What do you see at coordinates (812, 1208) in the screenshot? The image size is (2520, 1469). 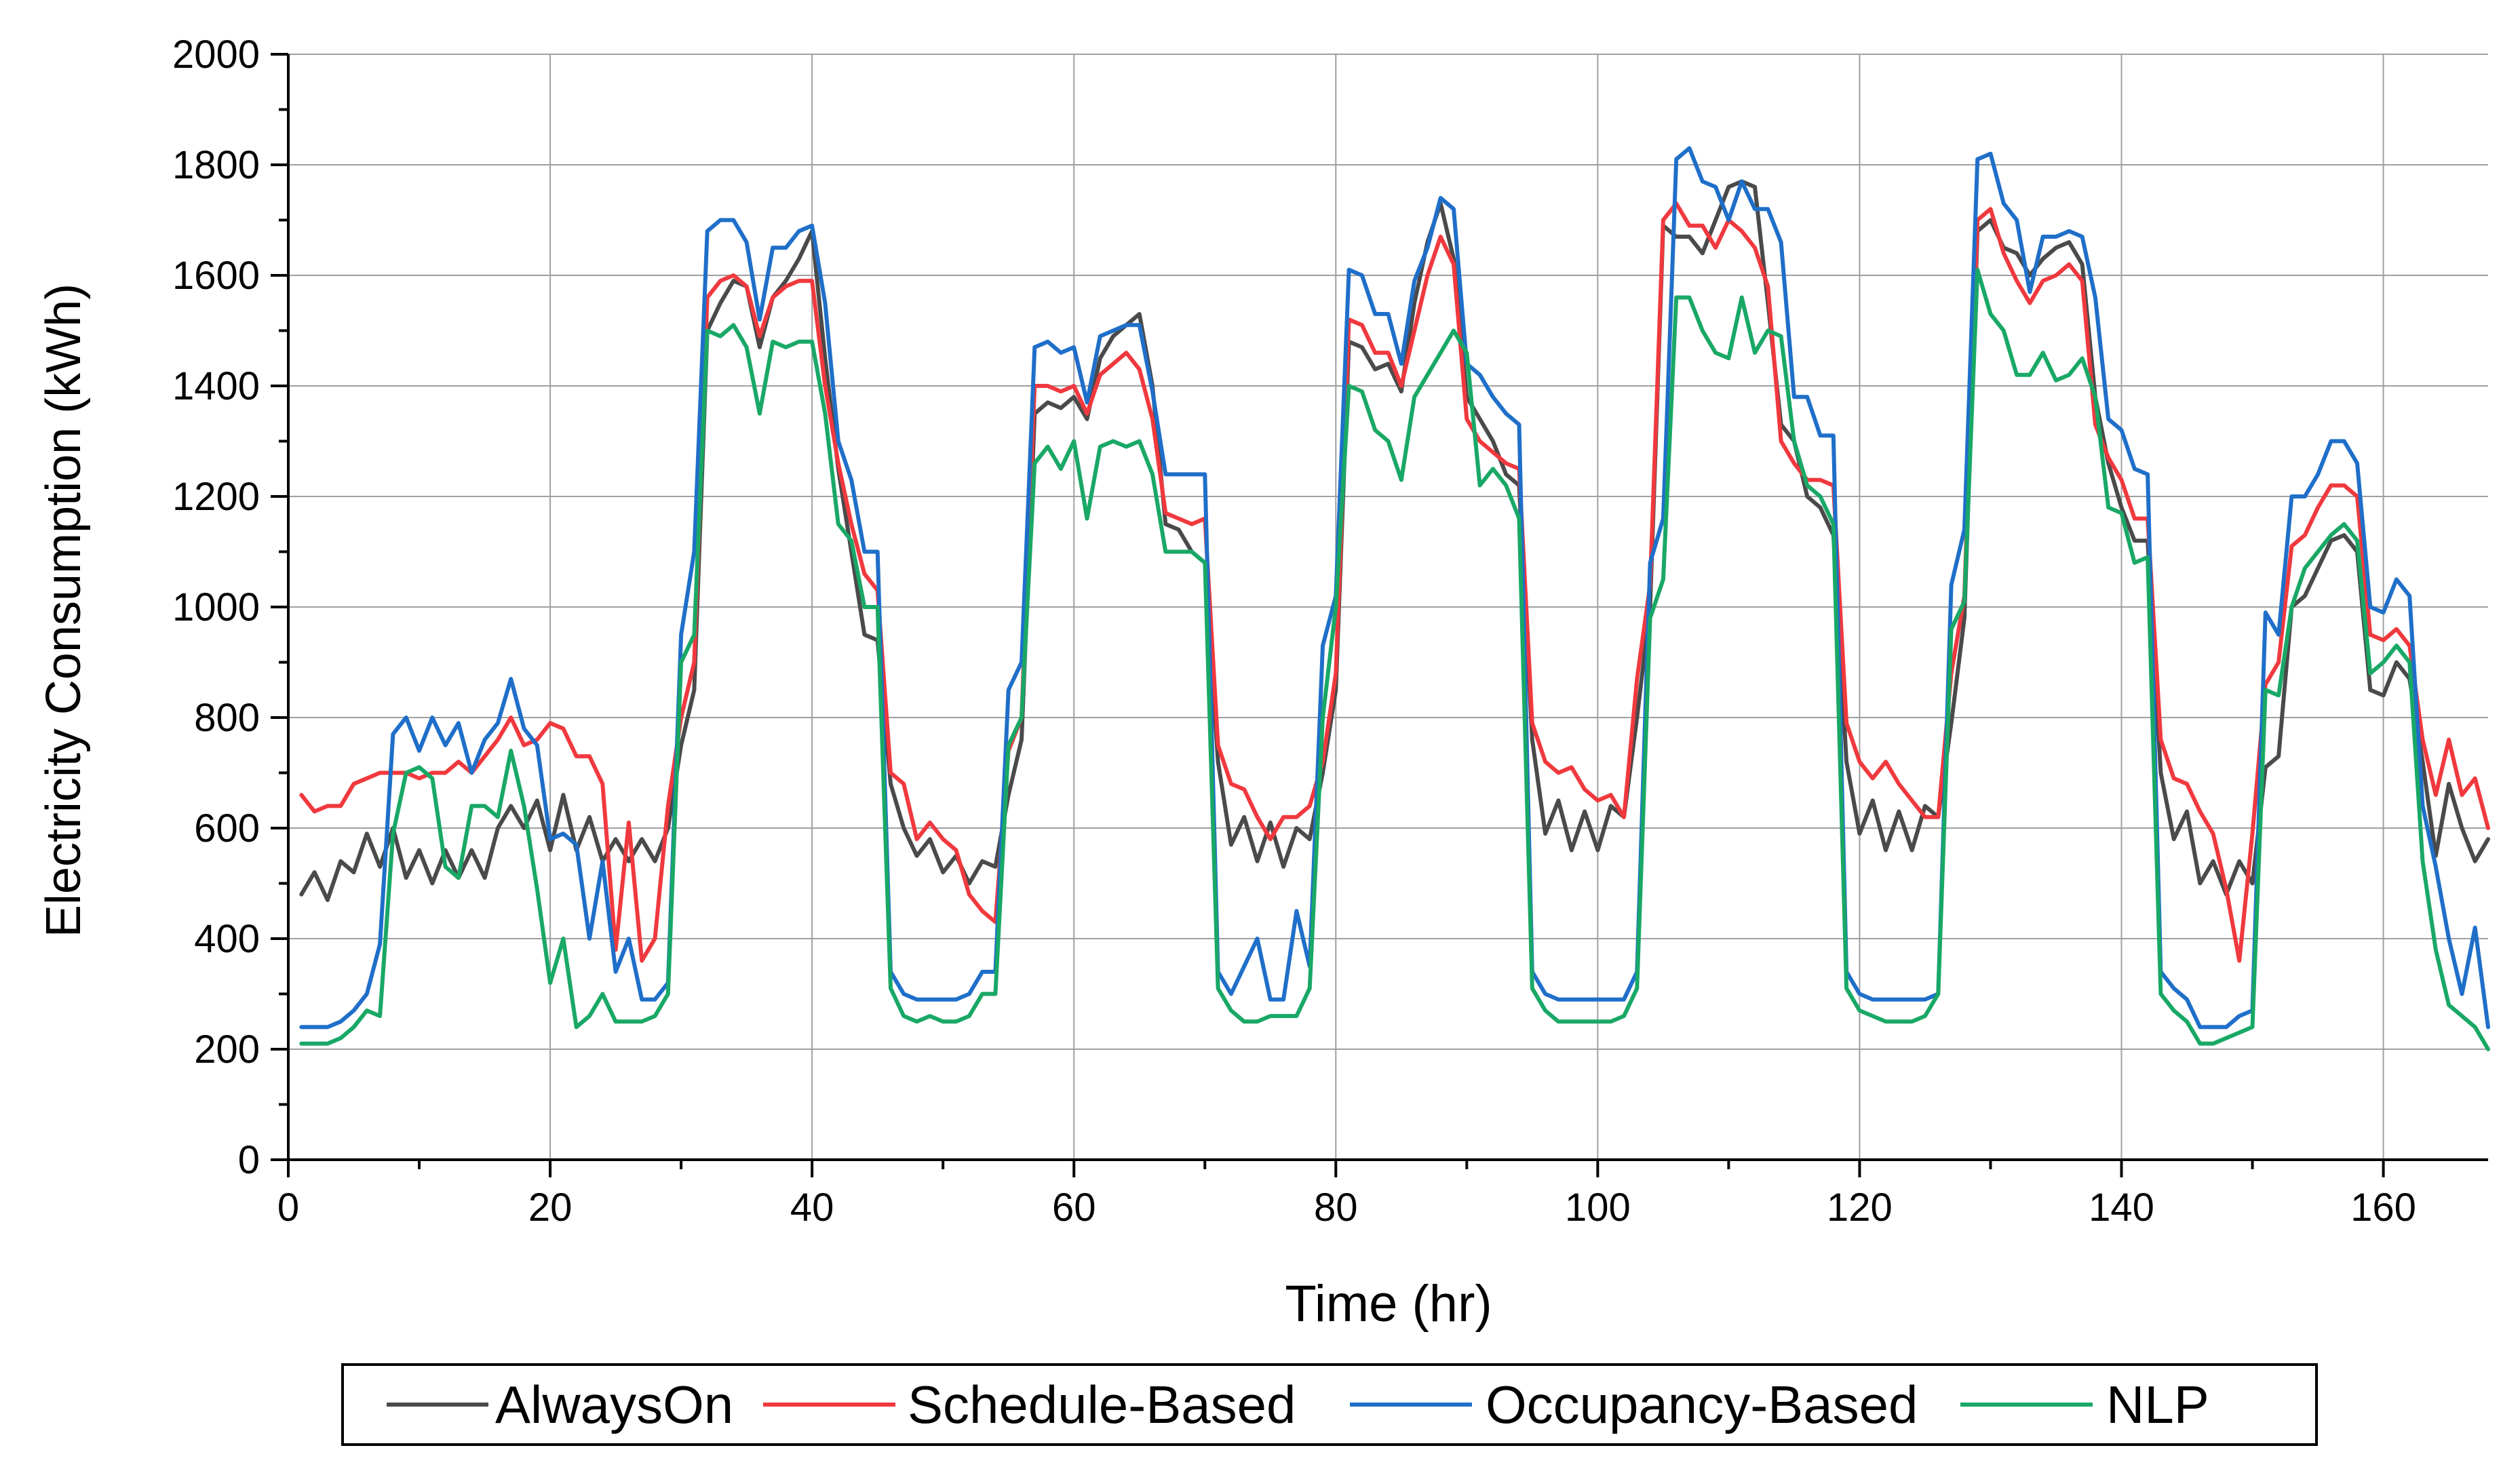 I see `x-tick-label: 40` at bounding box center [812, 1208].